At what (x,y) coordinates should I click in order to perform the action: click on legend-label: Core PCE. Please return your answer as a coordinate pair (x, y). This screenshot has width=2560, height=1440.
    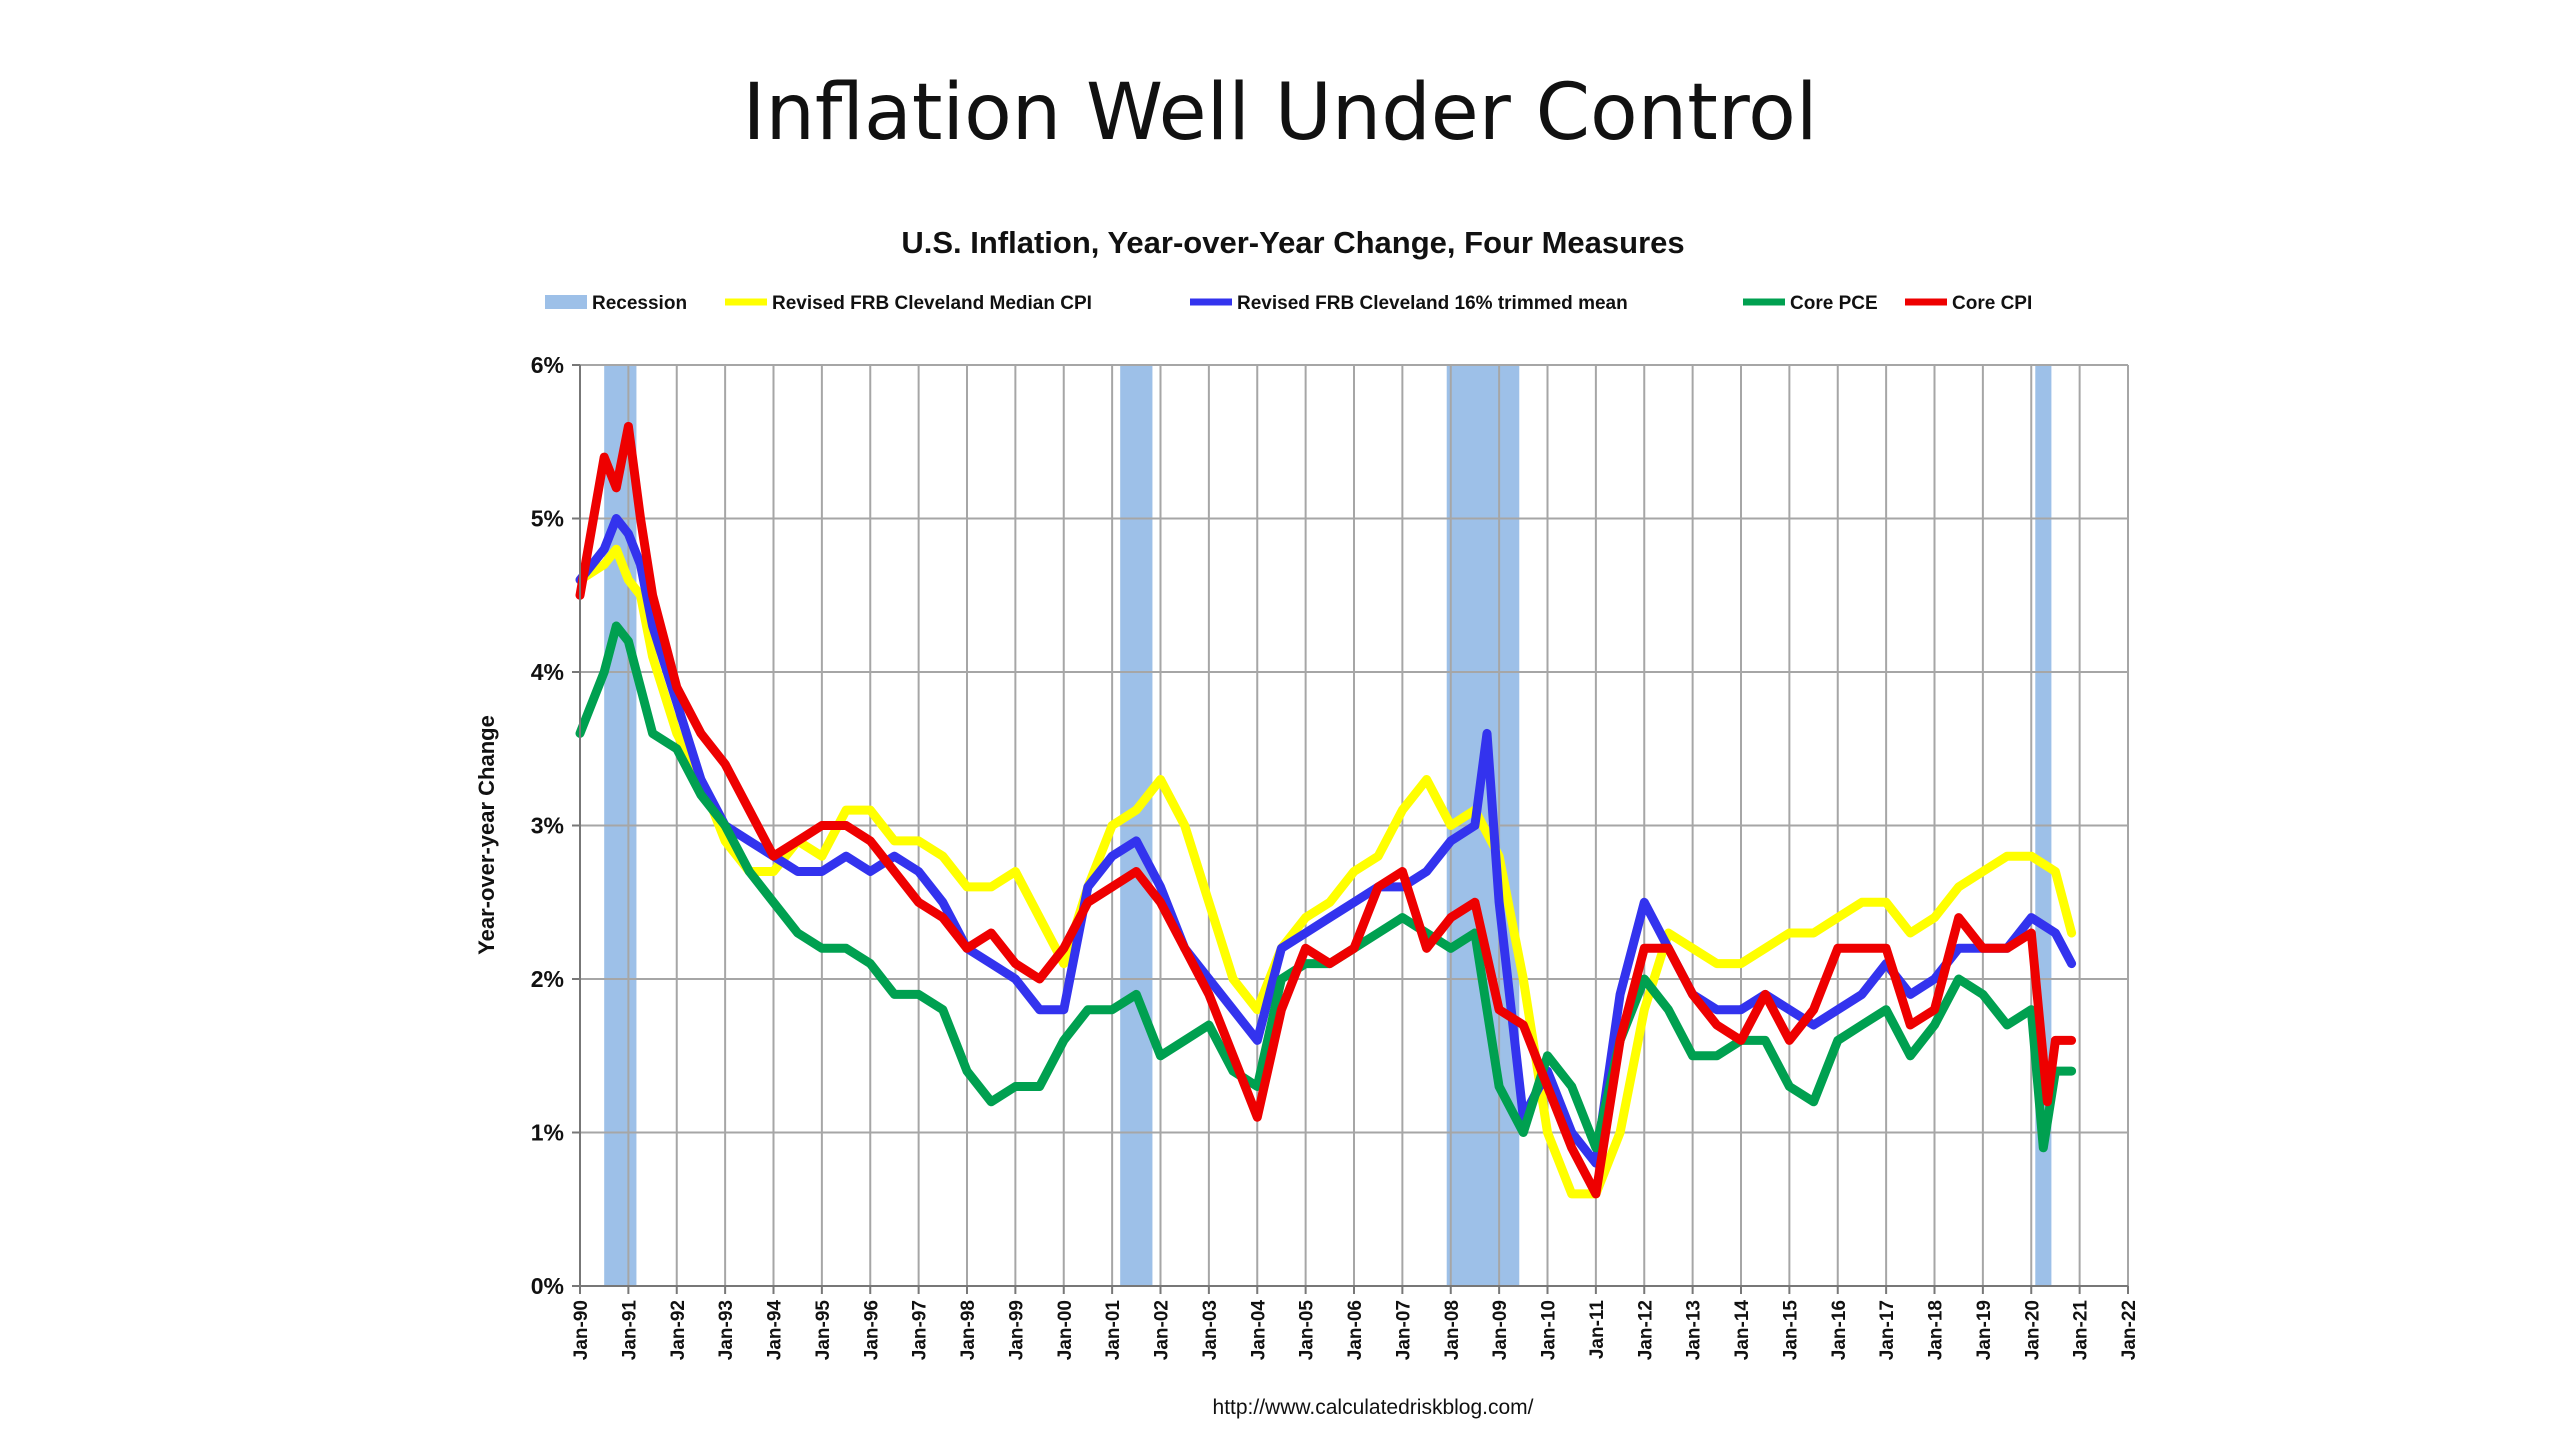
    Looking at the image, I should click on (1834, 303).